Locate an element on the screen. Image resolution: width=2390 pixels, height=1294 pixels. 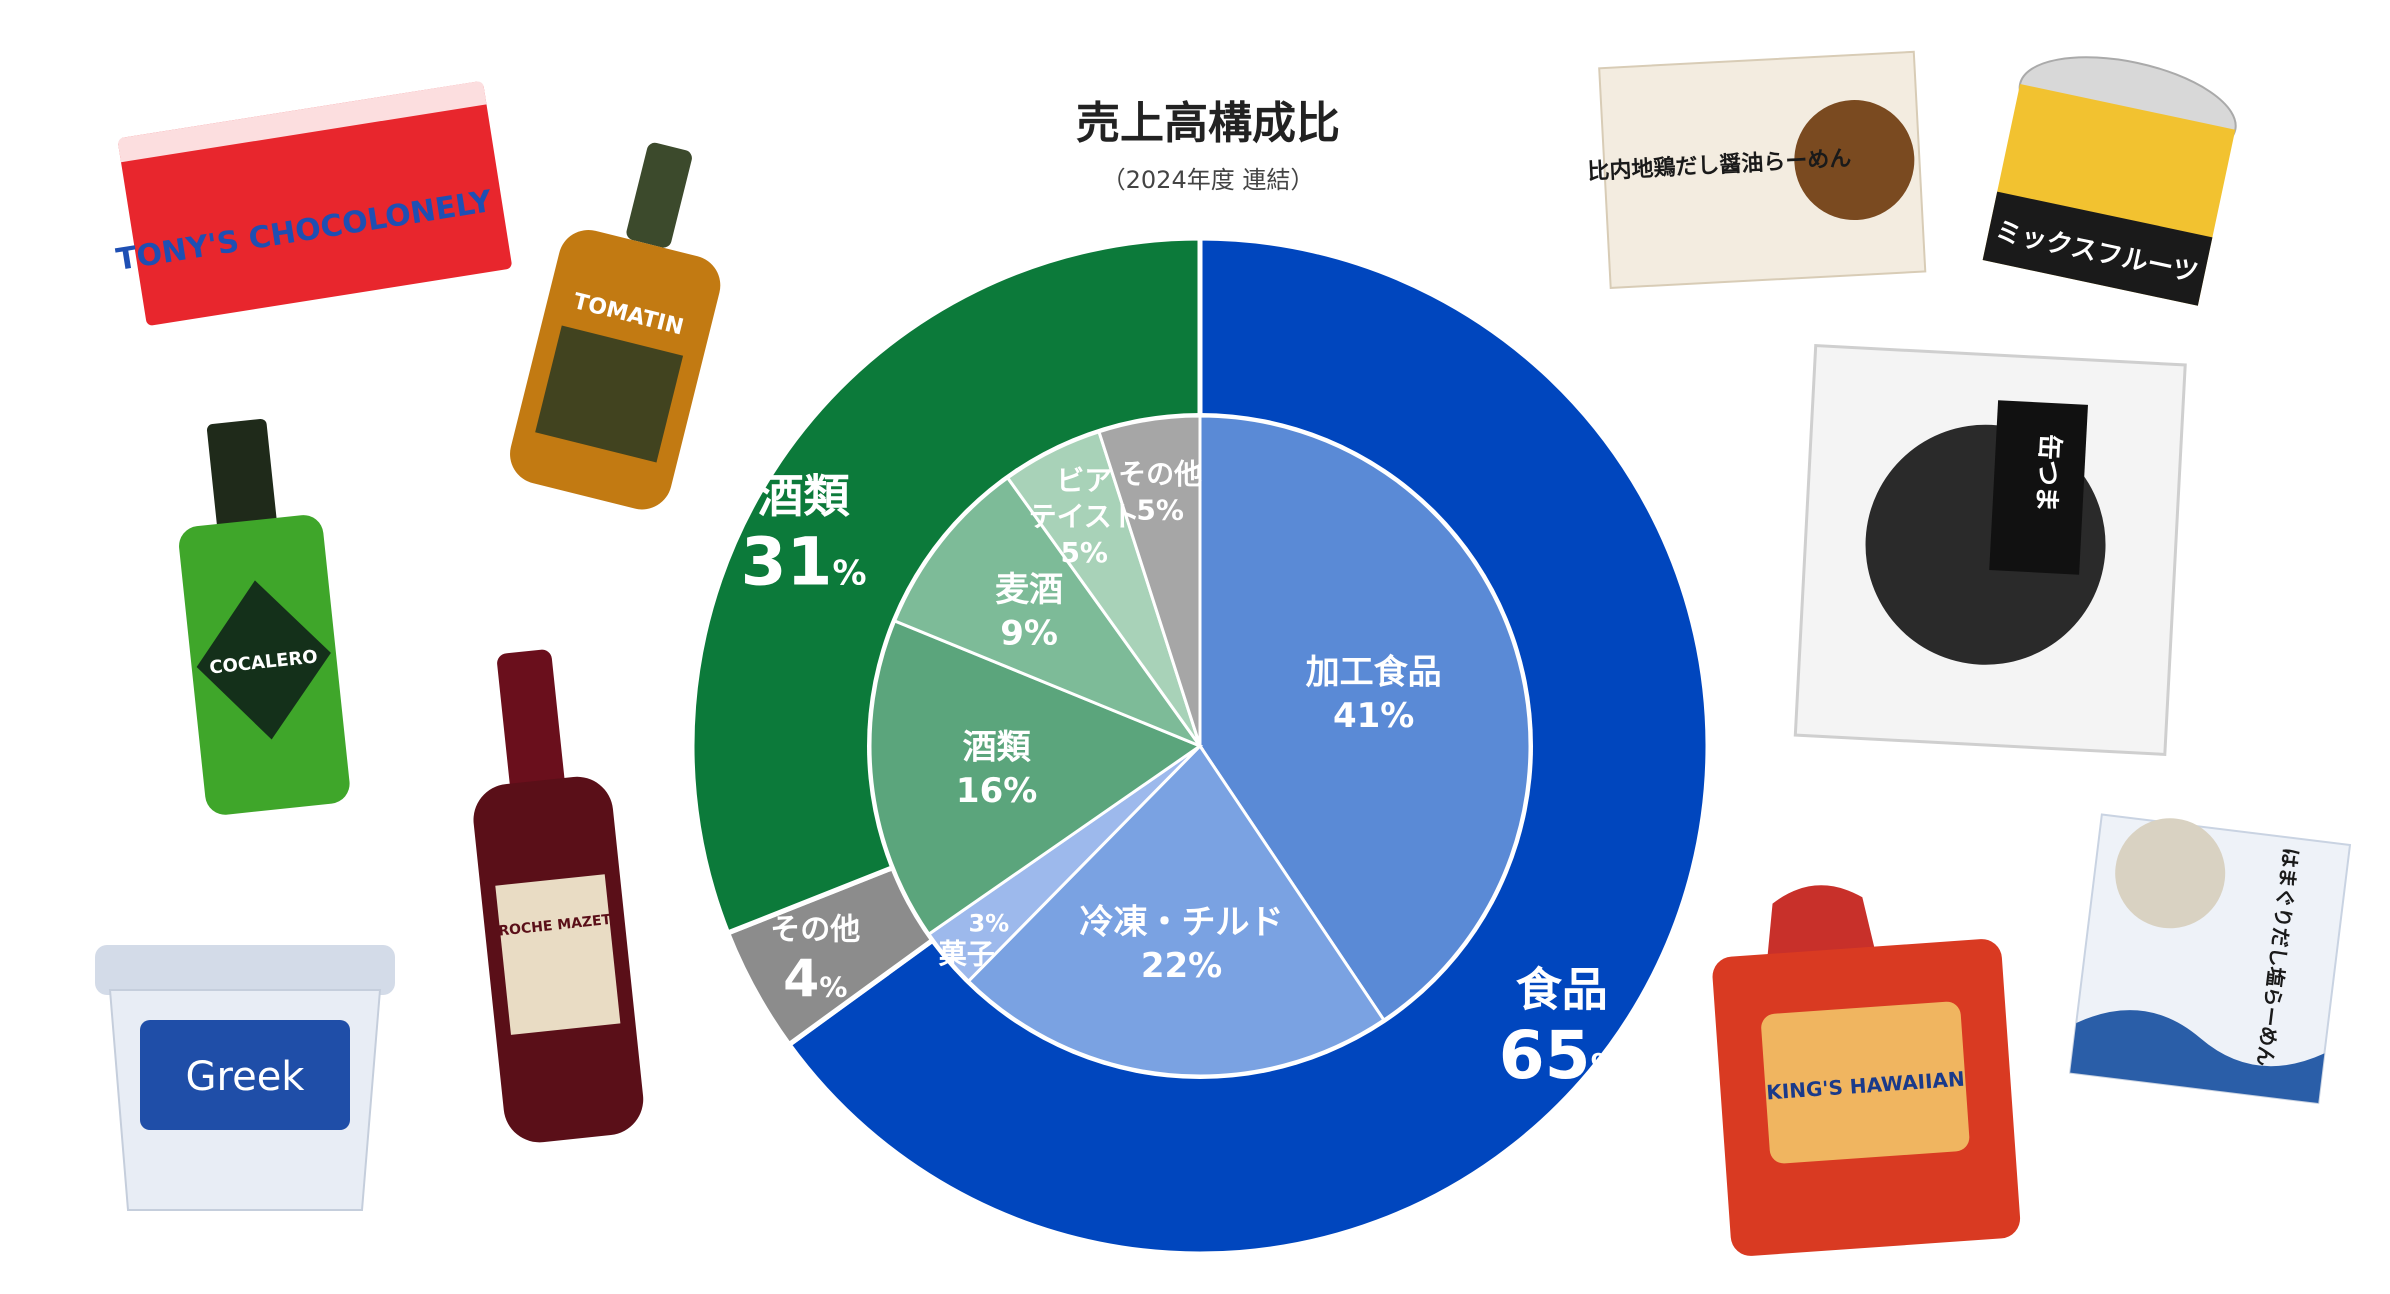
chocolate-bar-image: TONY'S CHOCOLONELY is located at coordinates (313, 203).